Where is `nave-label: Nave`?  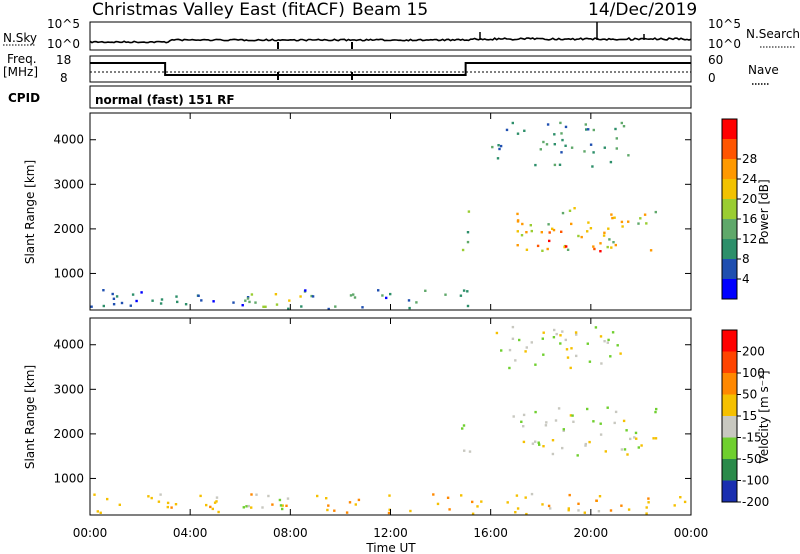
nave-label: Nave is located at coordinates (763, 70).